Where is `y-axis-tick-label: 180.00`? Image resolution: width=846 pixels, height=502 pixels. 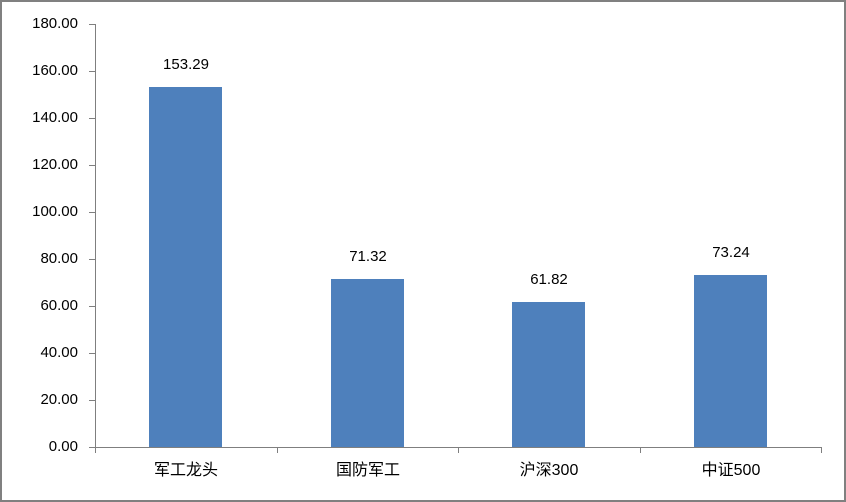 y-axis-tick-label: 180.00 is located at coordinates (55, 23).